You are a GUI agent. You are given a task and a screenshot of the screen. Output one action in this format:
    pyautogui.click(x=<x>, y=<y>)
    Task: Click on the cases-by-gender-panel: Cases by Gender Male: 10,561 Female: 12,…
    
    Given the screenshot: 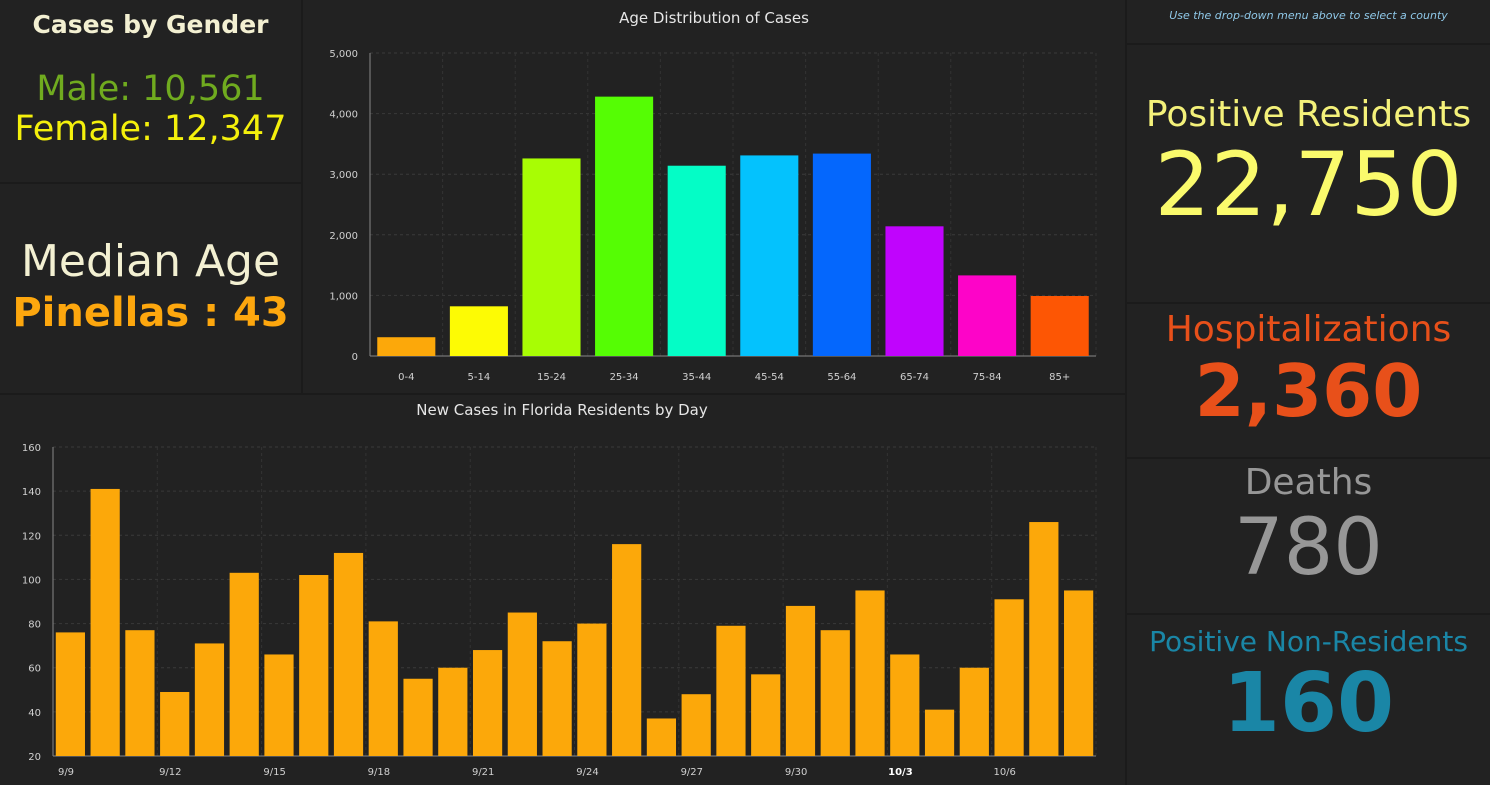 What is the action you would take?
    pyautogui.click(x=150, y=91)
    